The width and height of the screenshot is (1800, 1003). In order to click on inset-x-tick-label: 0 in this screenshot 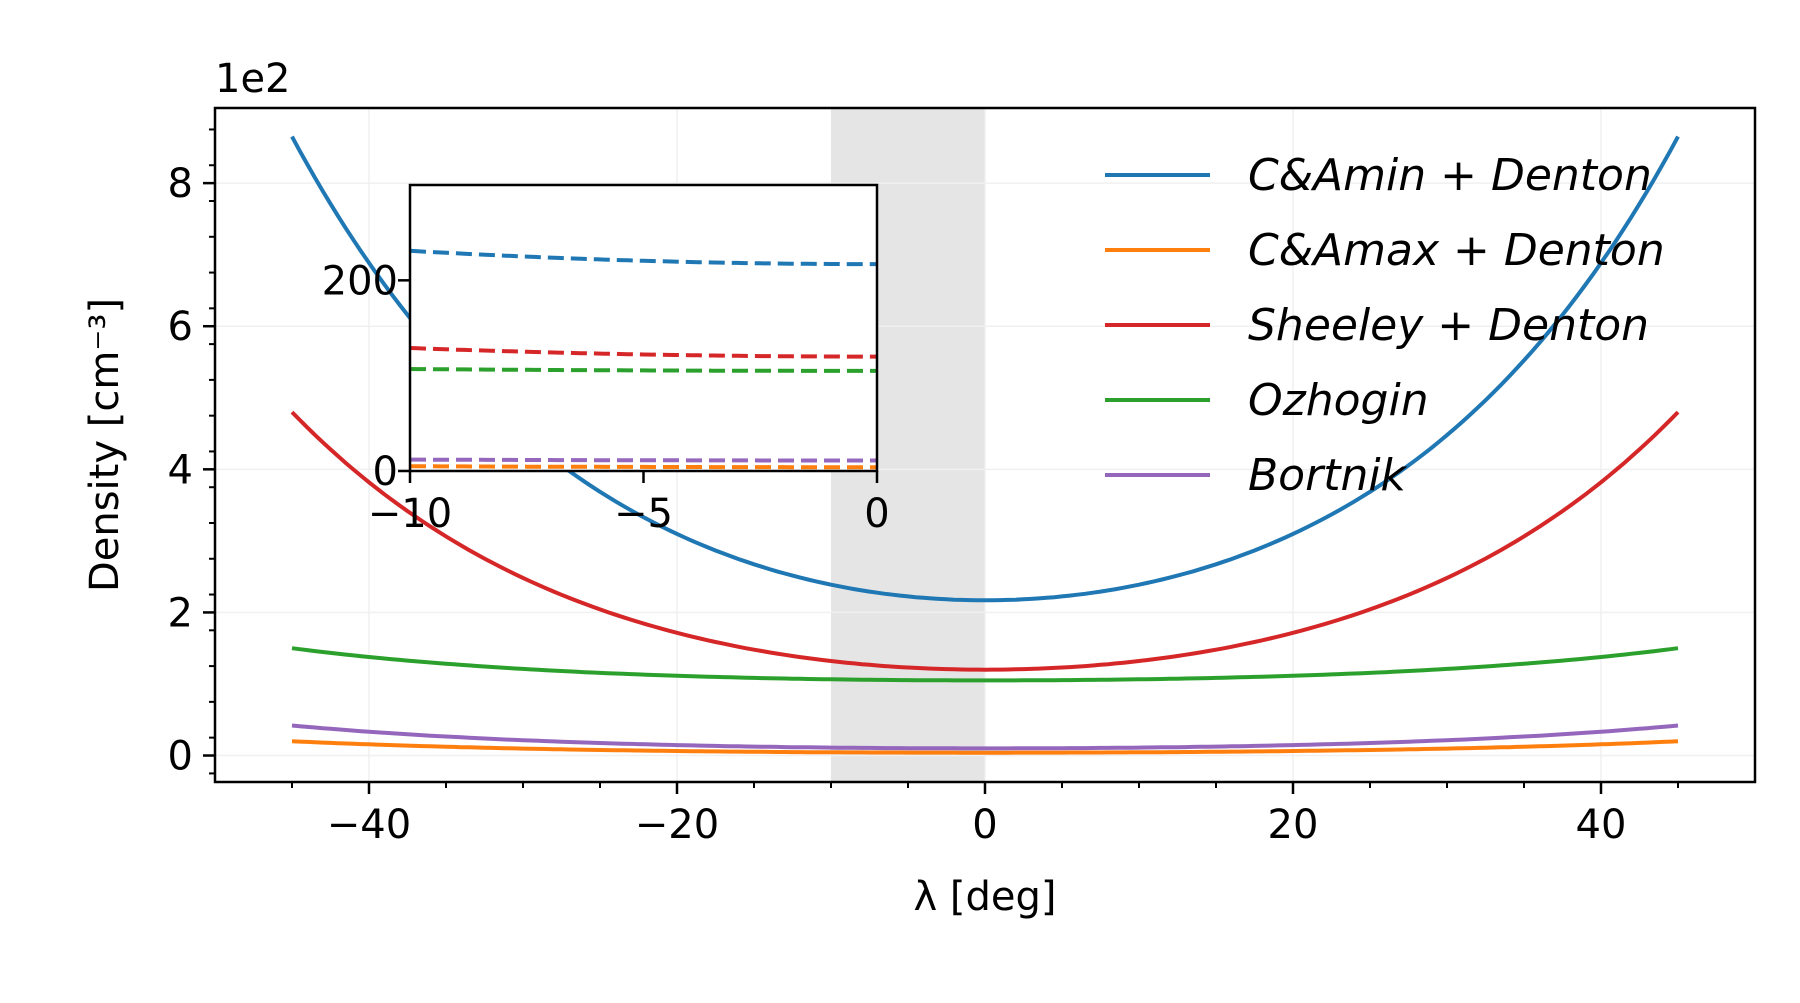, I will do `click(876, 514)`.